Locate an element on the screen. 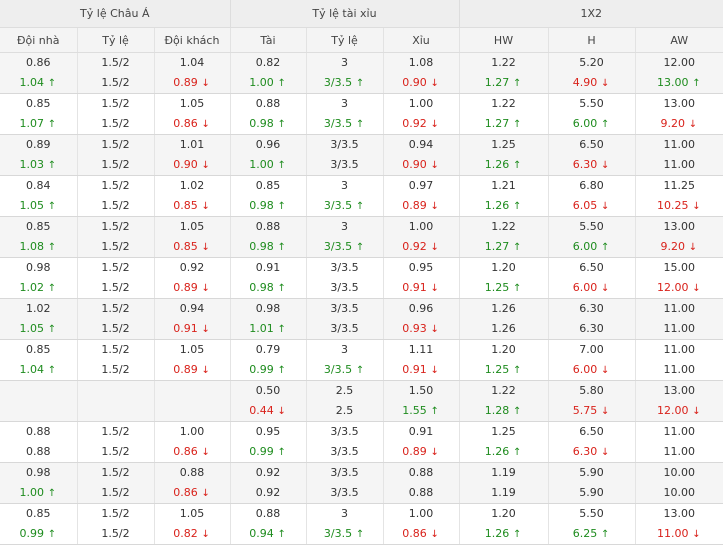 This screenshot has height=545, width=723. opening-value: 5.80 is located at coordinates (592, 391).